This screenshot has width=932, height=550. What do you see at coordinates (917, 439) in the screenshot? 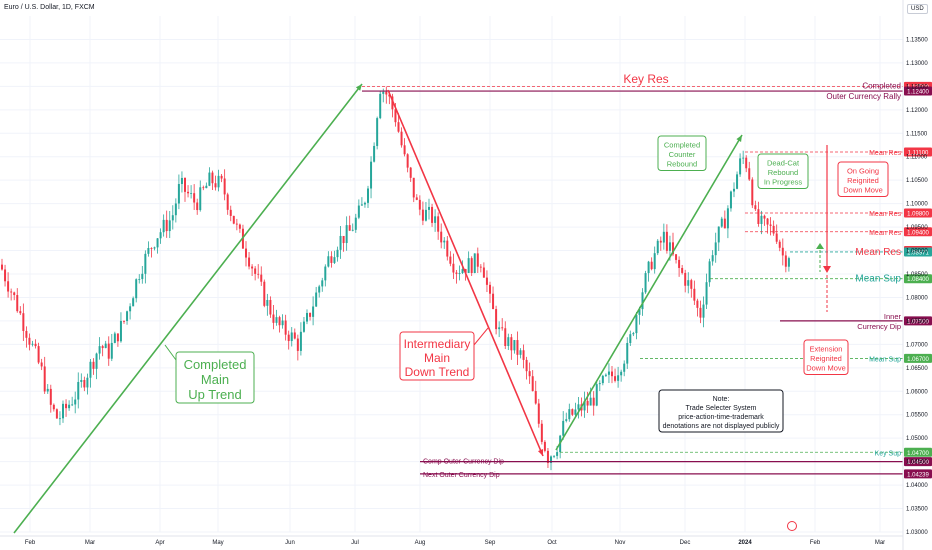
I see `y-tick-label: 1.05000` at bounding box center [917, 439].